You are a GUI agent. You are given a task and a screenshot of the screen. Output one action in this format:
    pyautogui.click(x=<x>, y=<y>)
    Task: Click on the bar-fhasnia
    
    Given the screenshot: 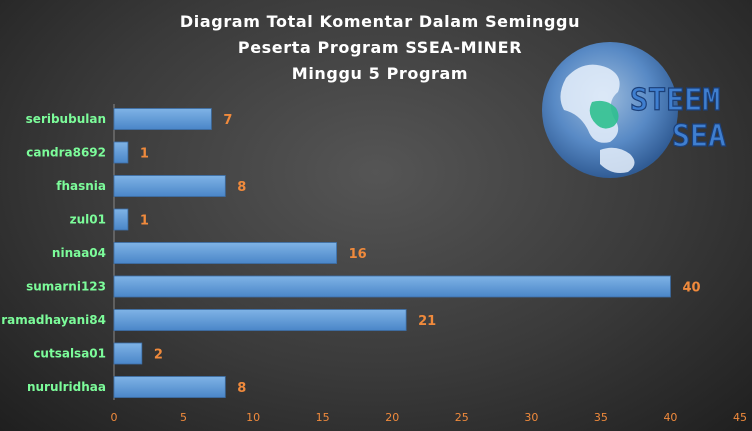 What is the action you would take?
    pyautogui.click(x=169, y=186)
    